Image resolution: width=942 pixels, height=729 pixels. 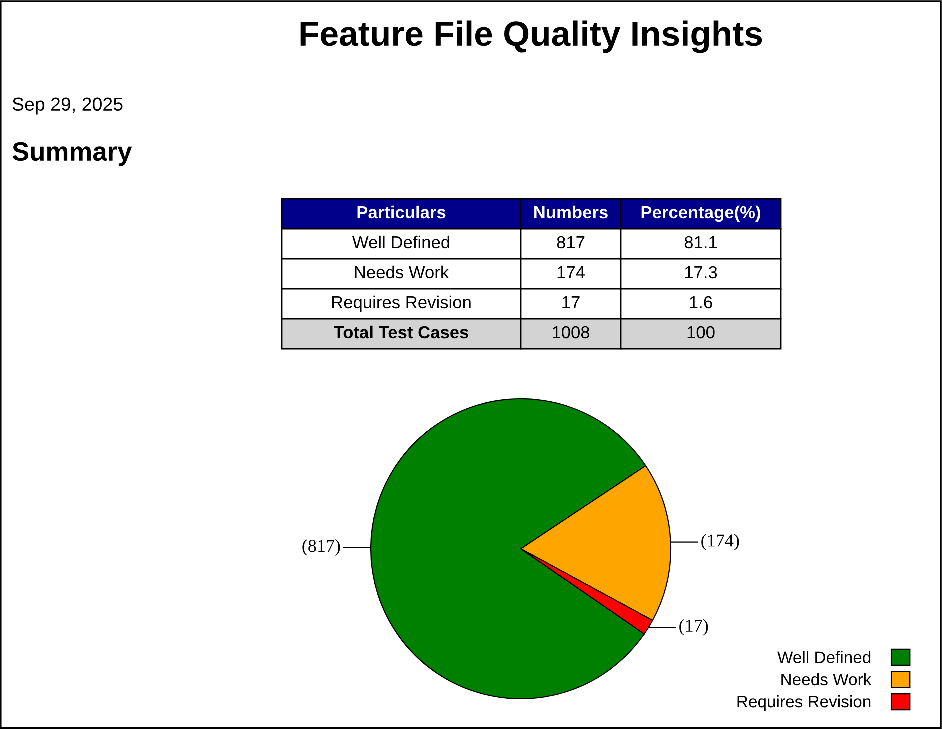 What do you see at coordinates (571, 272) in the screenshot?
I see `text: 174` at bounding box center [571, 272].